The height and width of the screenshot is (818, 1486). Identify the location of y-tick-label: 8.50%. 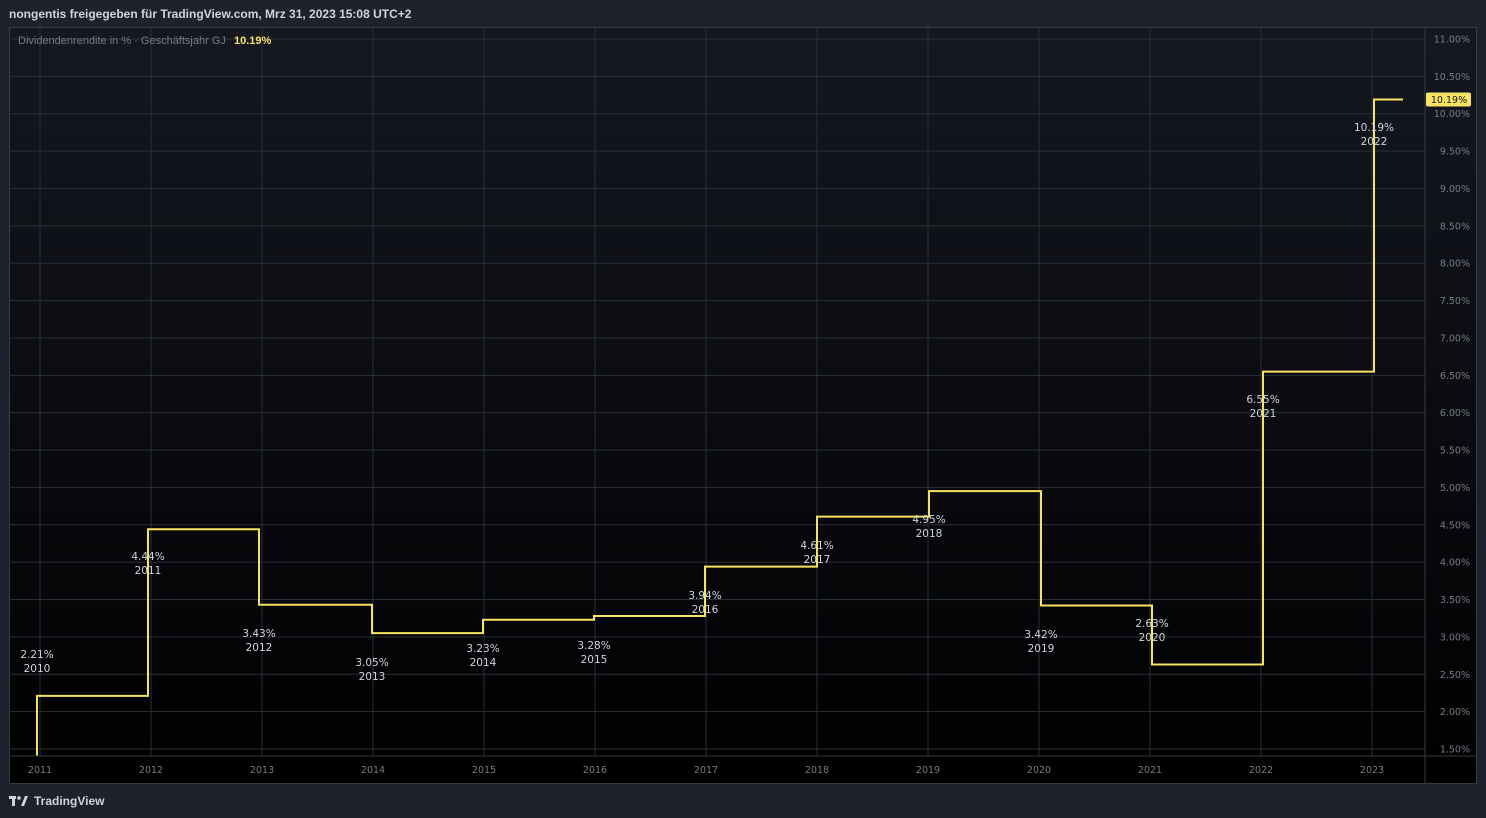
(1455, 226).